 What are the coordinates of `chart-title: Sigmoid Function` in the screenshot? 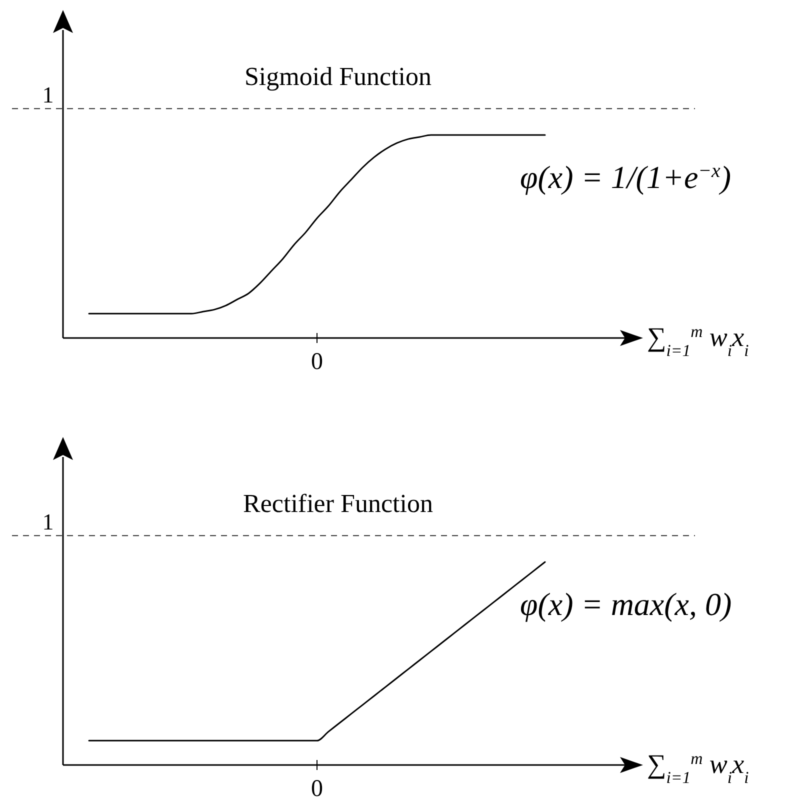 It's located at (338, 76).